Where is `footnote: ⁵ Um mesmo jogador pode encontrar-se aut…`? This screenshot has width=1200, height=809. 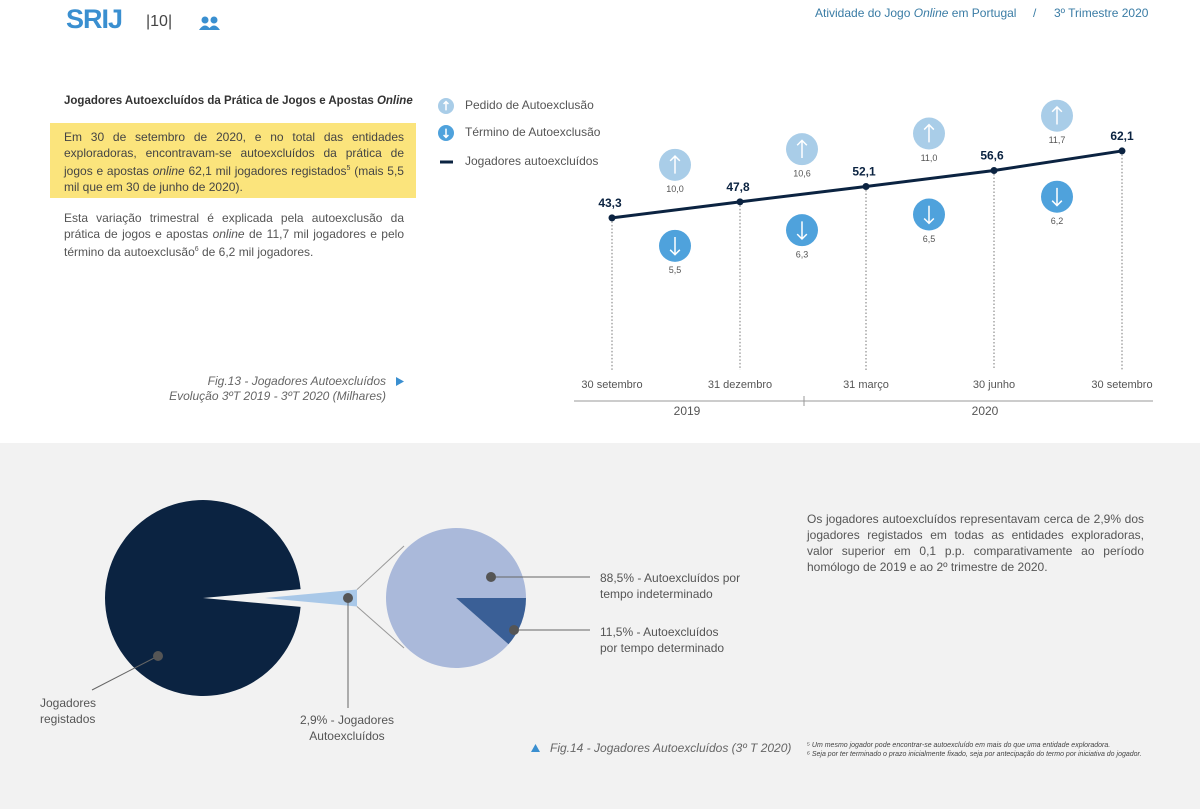
footnote: ⁵ Um mesmo jogador pode encontrar-se aut… is located at coordinates (959, 745).